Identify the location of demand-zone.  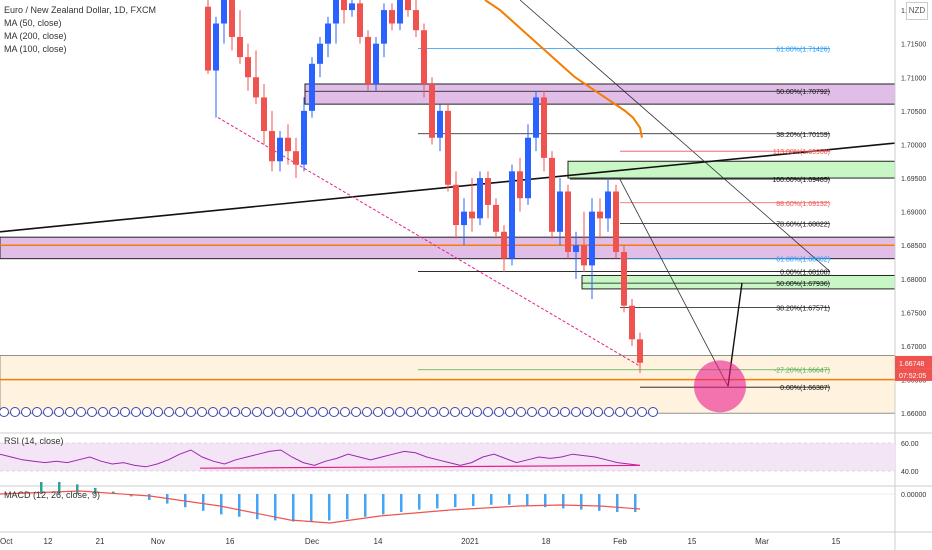
(448, 384).